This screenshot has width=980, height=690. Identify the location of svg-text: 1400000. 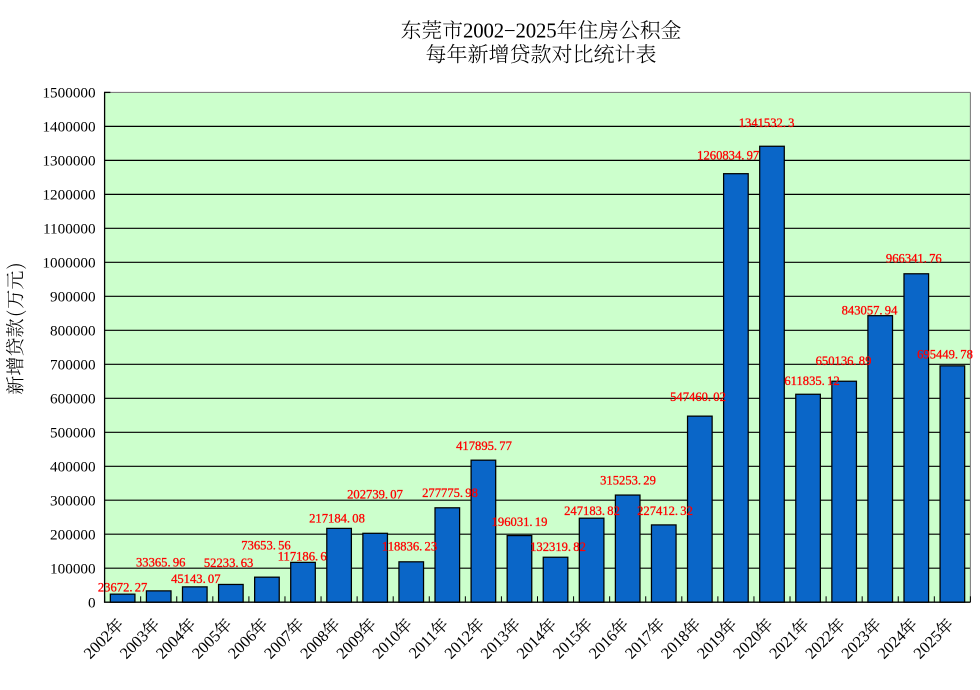
(69, 127).